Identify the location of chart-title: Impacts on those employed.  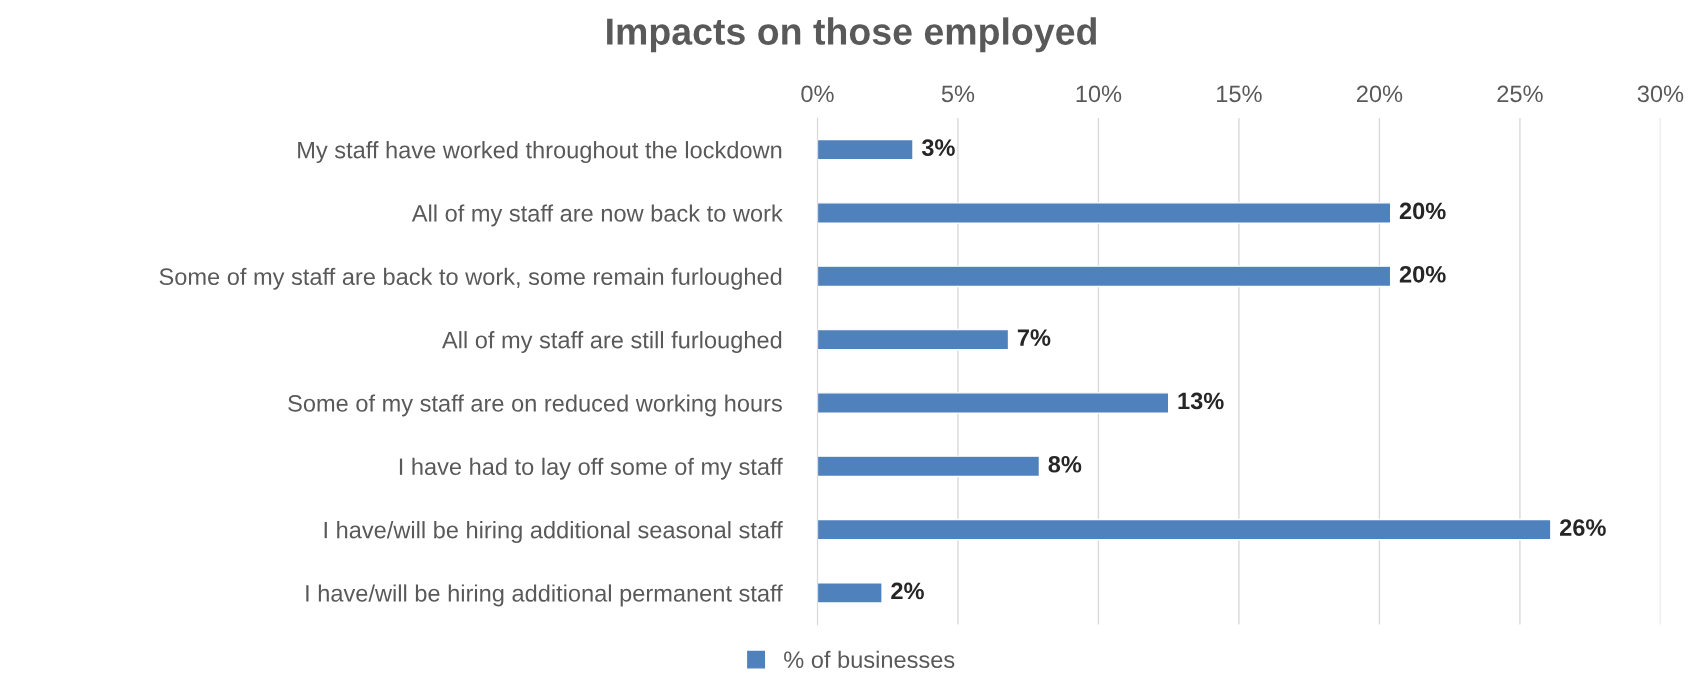
(851, 35).